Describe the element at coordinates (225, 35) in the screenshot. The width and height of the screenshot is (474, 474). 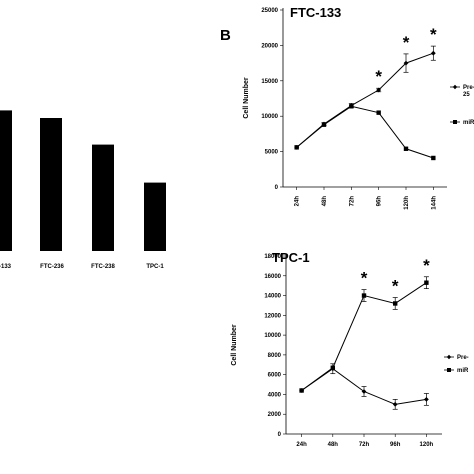
I see `panel-label: B` at that location.